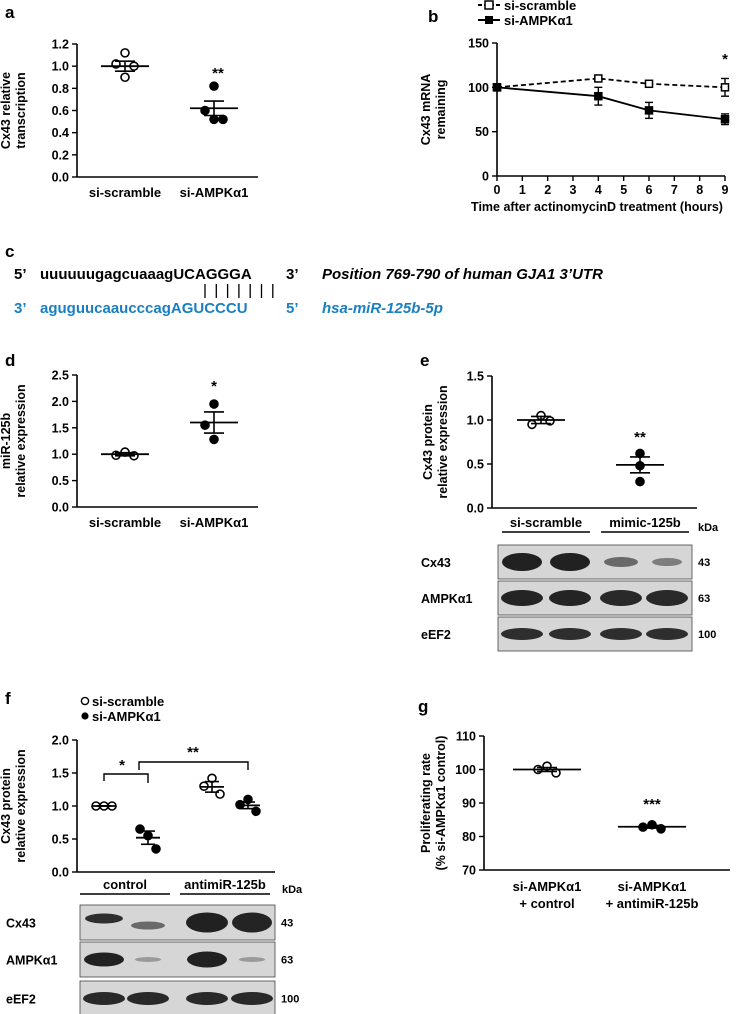 The width and height of the screenshot is (749, 1014). I want to click on seq-bottom: aguguucaaucccagAGUCCCU, so click(144, 308).